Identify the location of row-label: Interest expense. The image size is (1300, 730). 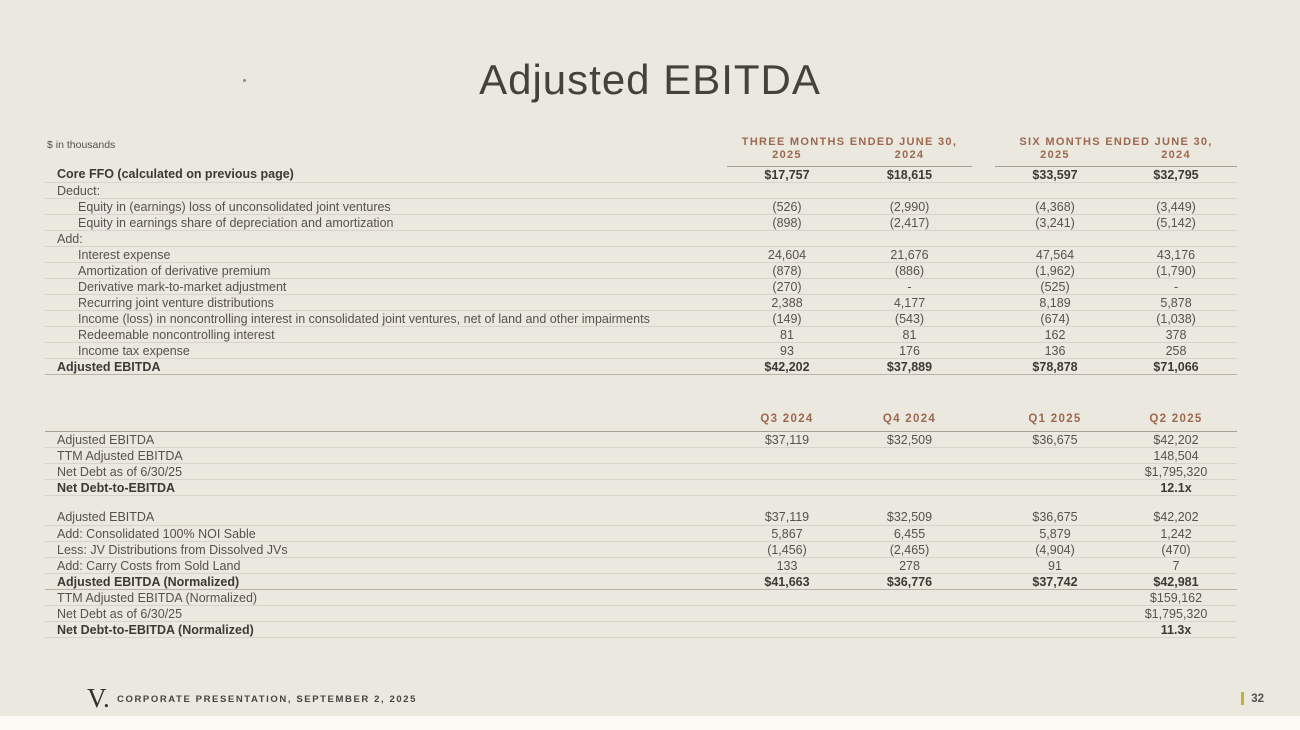
(386, 254).